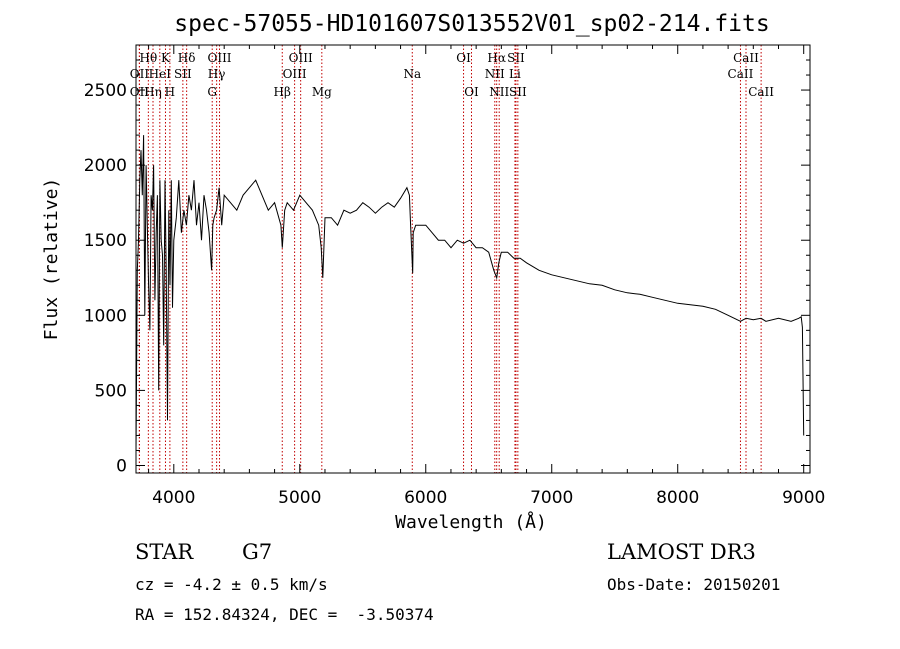 This screenshot has height=649, width=900. Describe the element at coordinates (803, 498) in the screenshot. I see `x-tick-label: 9000` at that location.